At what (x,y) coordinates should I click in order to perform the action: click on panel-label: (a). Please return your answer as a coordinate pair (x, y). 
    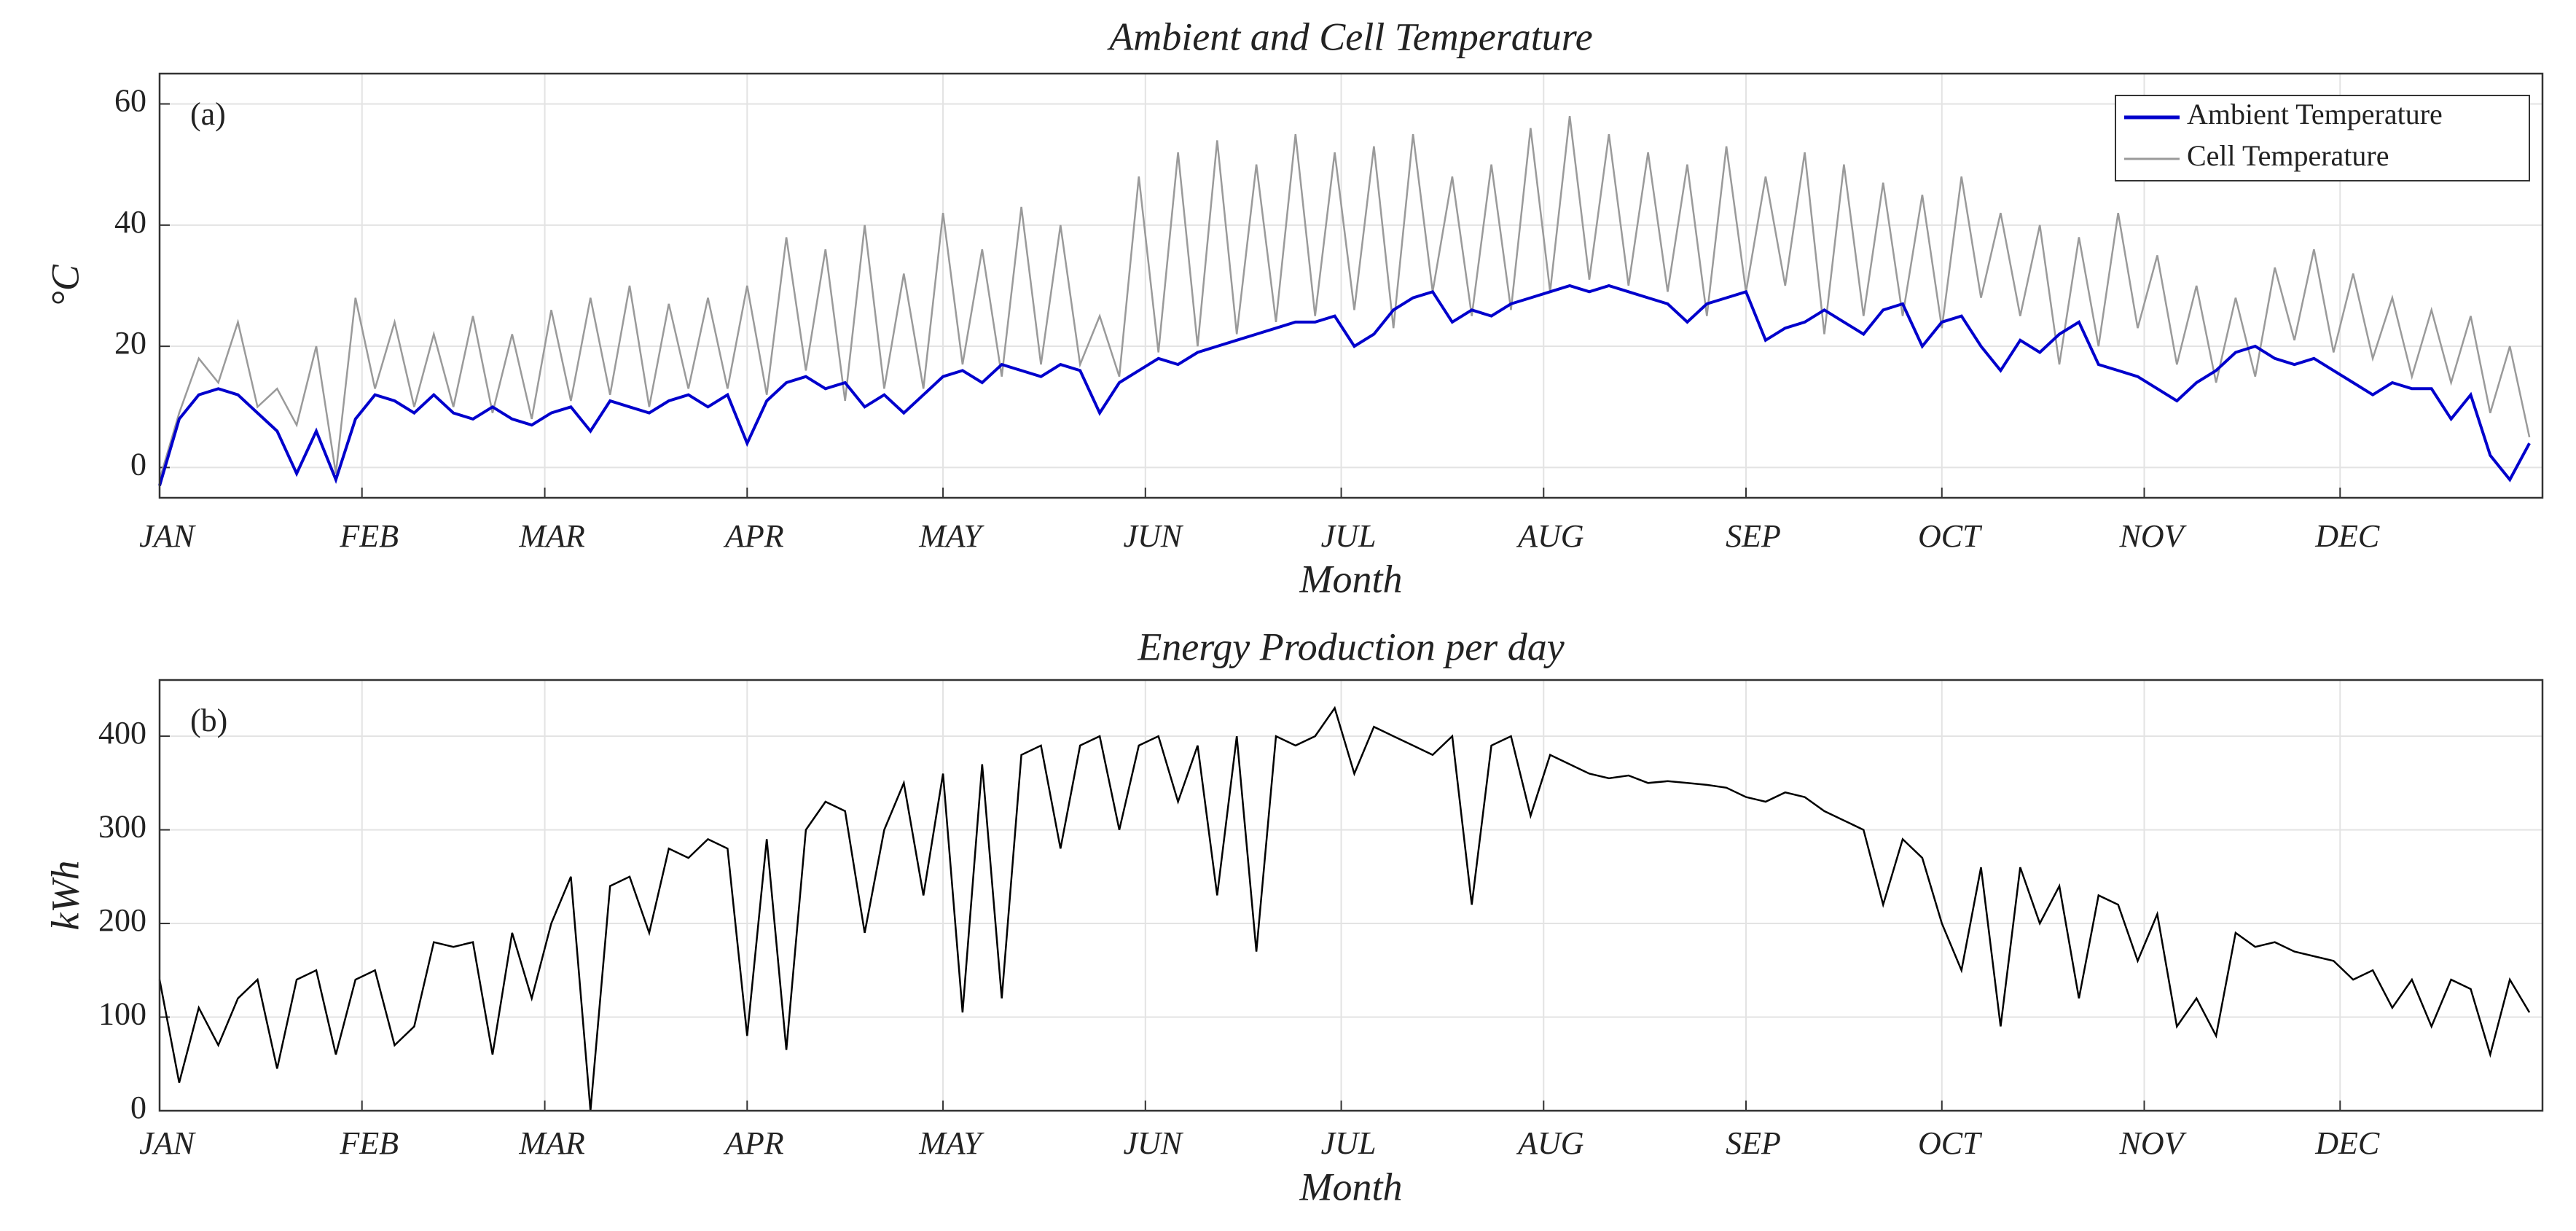
    Looking at the image, I should click on (208, 114).